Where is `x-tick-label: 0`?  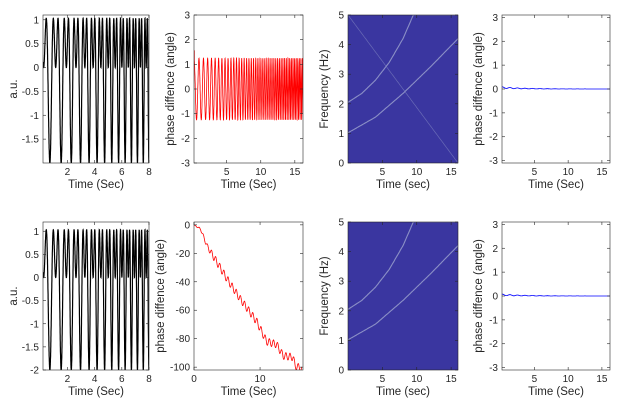 x-tick-label: 0 is located at coordinates (194, 379).